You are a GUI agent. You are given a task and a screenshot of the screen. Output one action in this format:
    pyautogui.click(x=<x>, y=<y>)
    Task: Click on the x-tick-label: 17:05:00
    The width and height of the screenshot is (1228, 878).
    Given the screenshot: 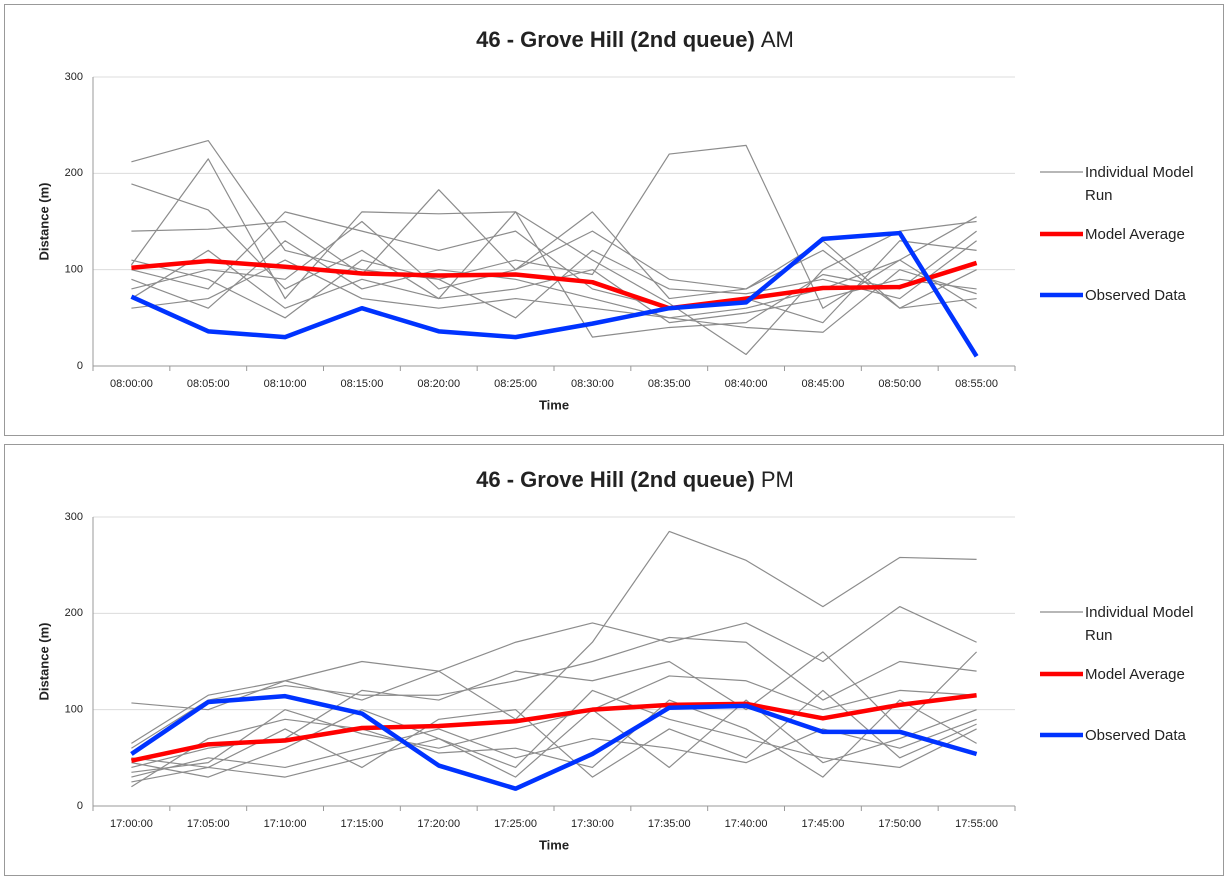 What is the action you would take?
    pyautogui.click(x=208, y=824)
    